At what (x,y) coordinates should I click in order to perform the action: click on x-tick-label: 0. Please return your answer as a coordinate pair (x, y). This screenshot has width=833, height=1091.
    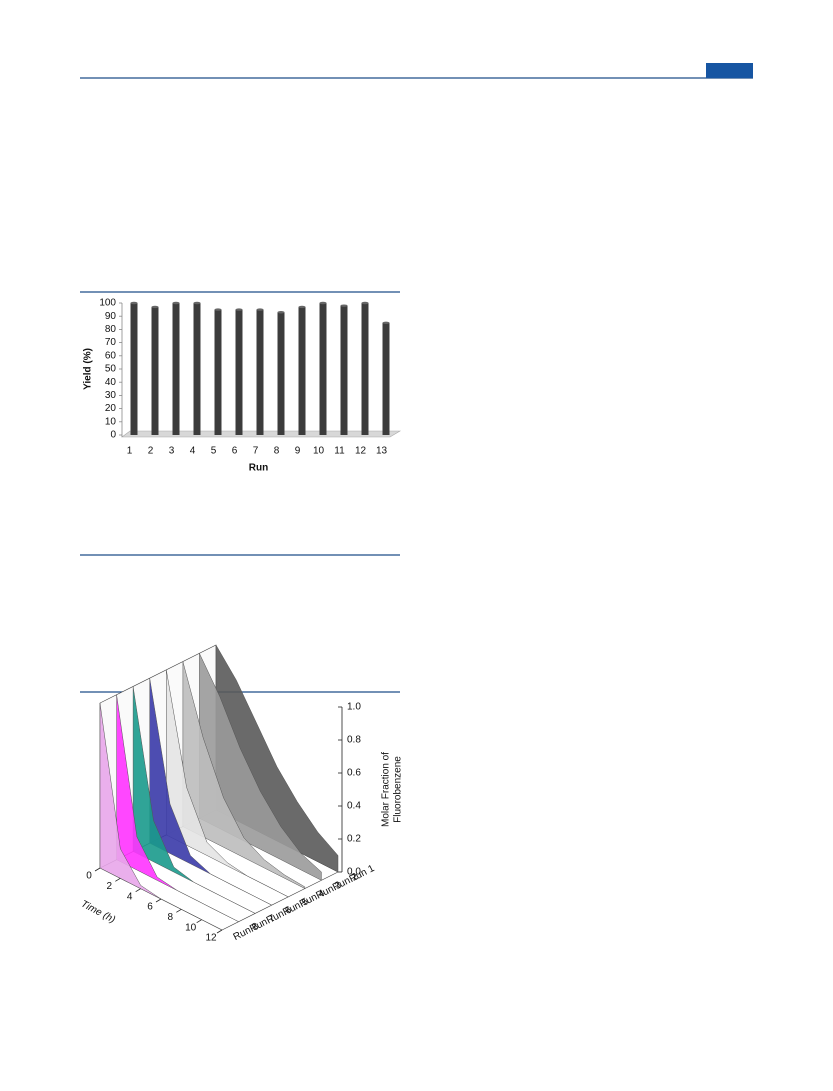
    Looking at the image, I should click on (89, 876).